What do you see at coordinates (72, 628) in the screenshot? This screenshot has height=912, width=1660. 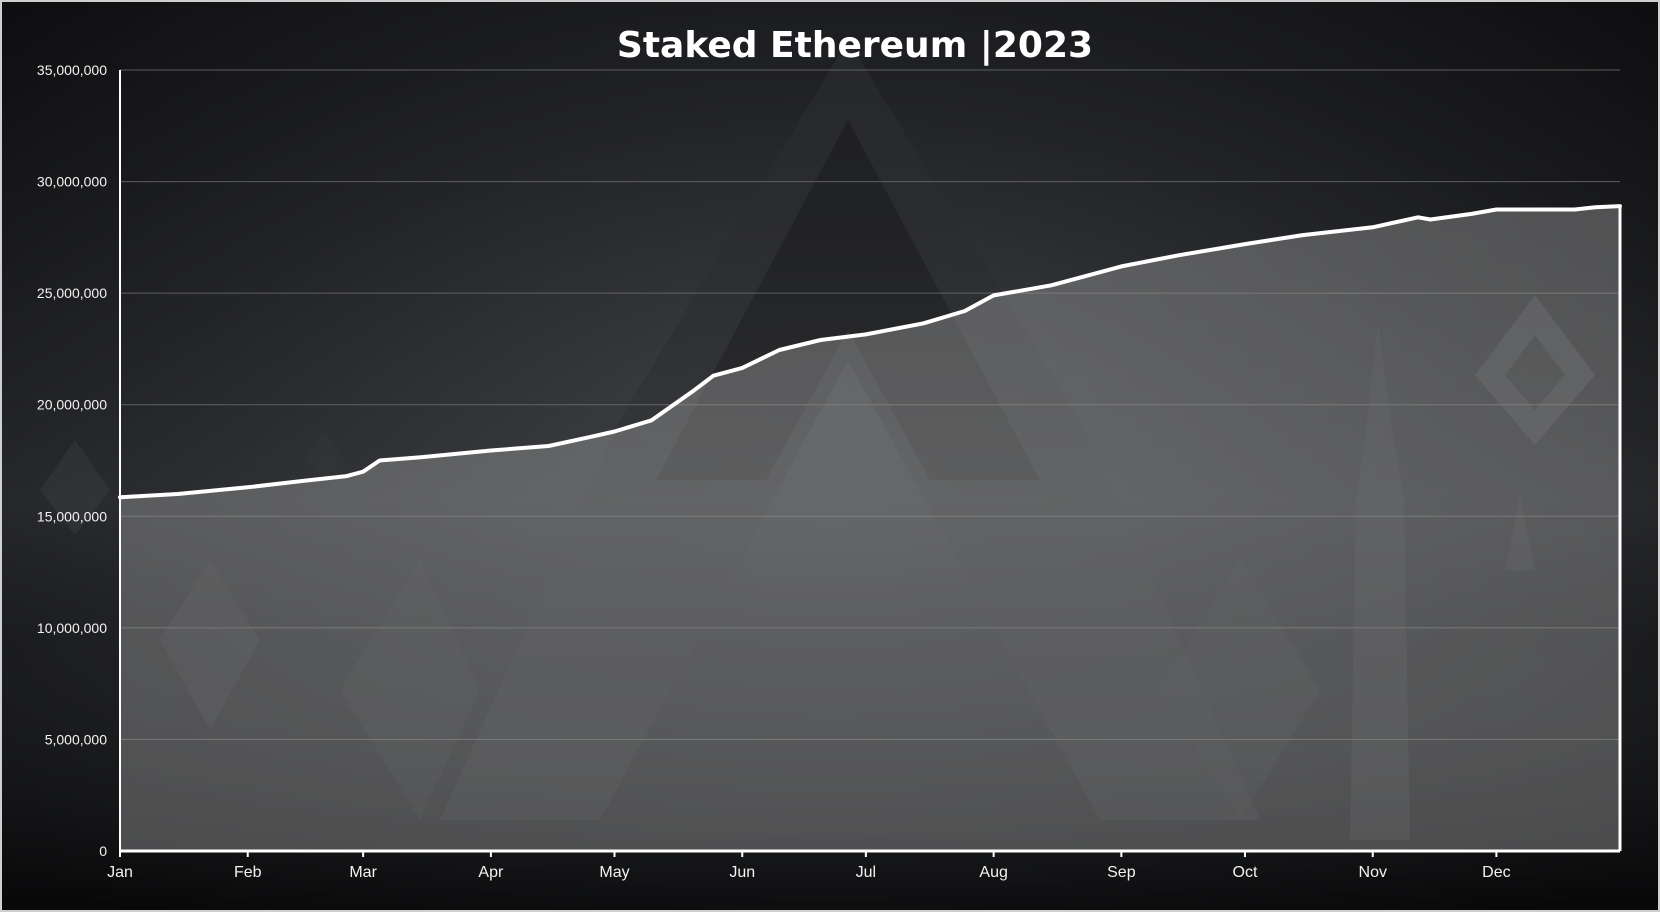 I see `y-tick-label: 10,000,000` at bounding box center [72, 628].